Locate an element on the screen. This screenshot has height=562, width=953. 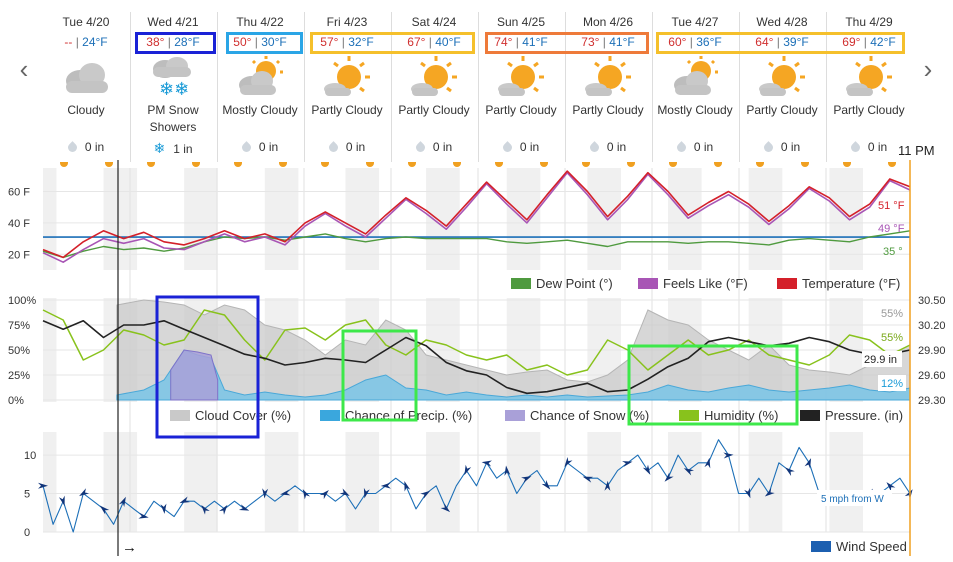
sky-legend-label: Pressure. (in) is located at coordinates (864, 415).